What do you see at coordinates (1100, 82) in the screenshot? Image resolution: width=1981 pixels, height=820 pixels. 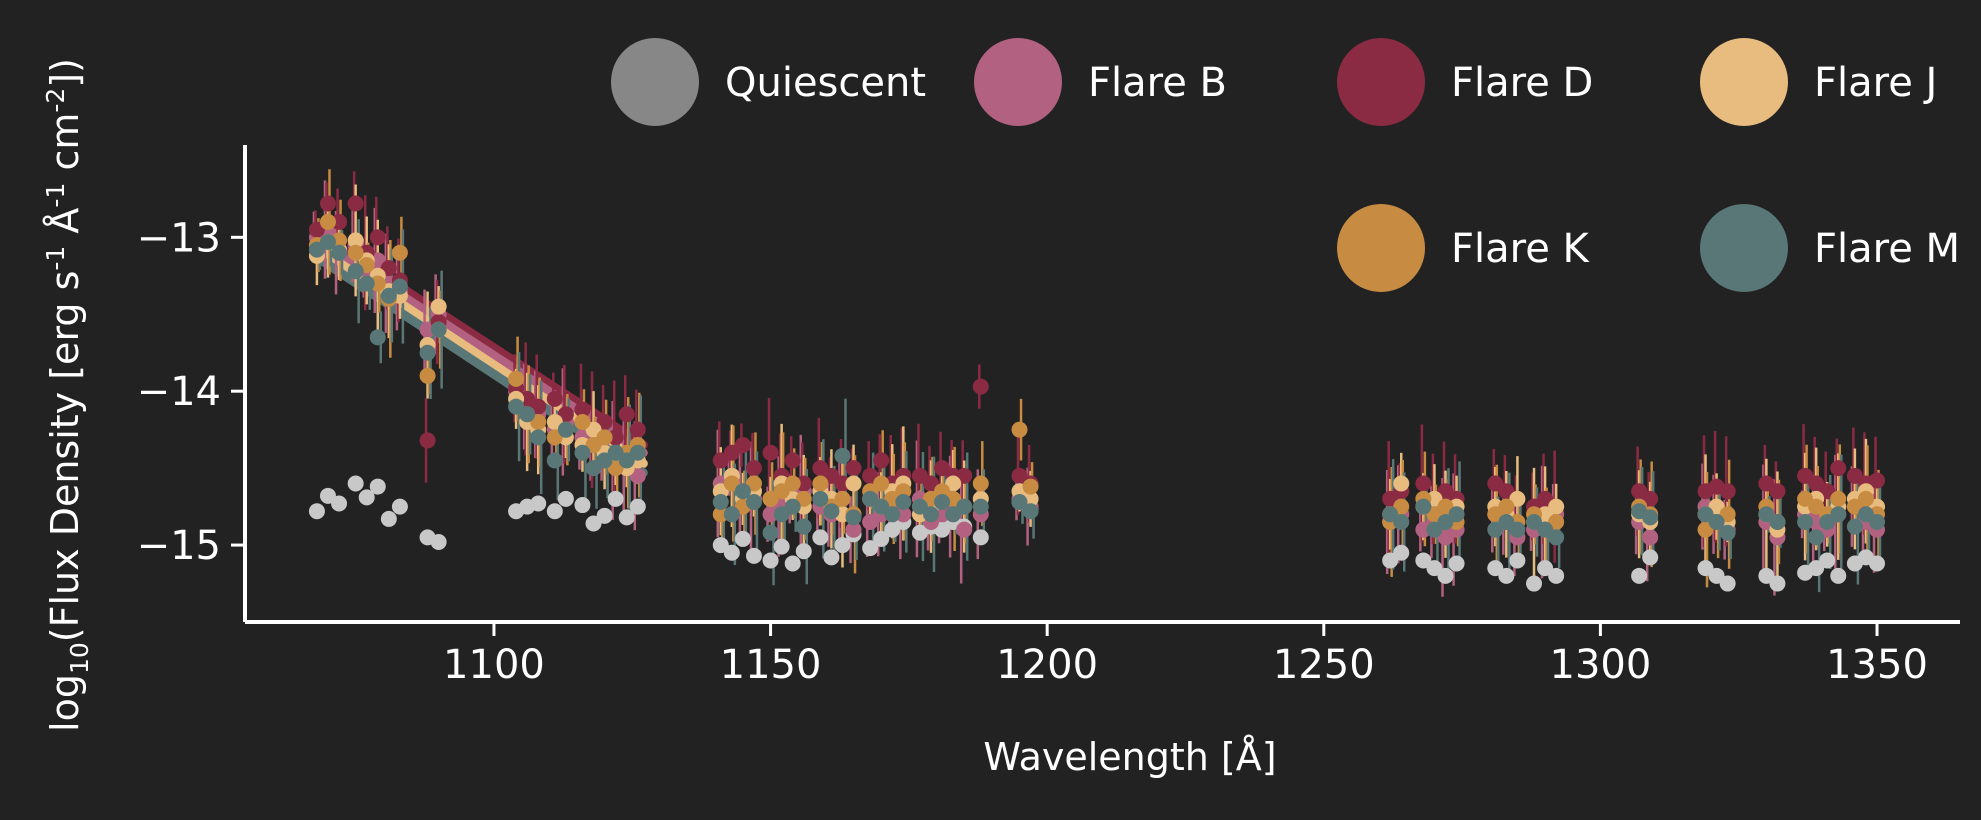 I see `legend-item: Flare B` at bounding box center [1100, 82].